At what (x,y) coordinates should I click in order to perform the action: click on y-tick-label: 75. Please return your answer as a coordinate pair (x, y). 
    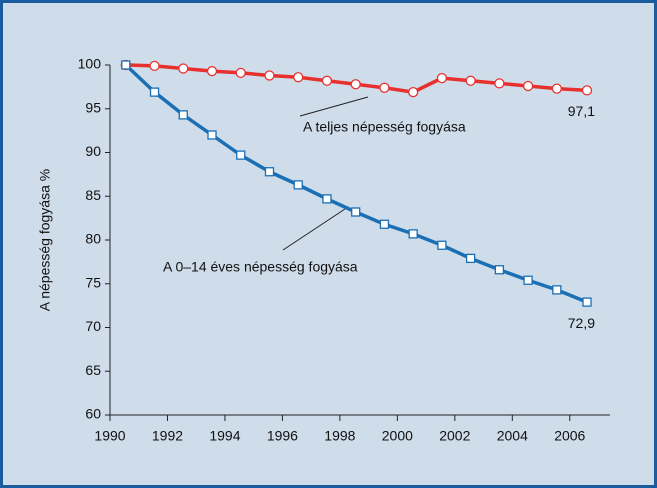
    Looking at the image, I should click on (93, 282).